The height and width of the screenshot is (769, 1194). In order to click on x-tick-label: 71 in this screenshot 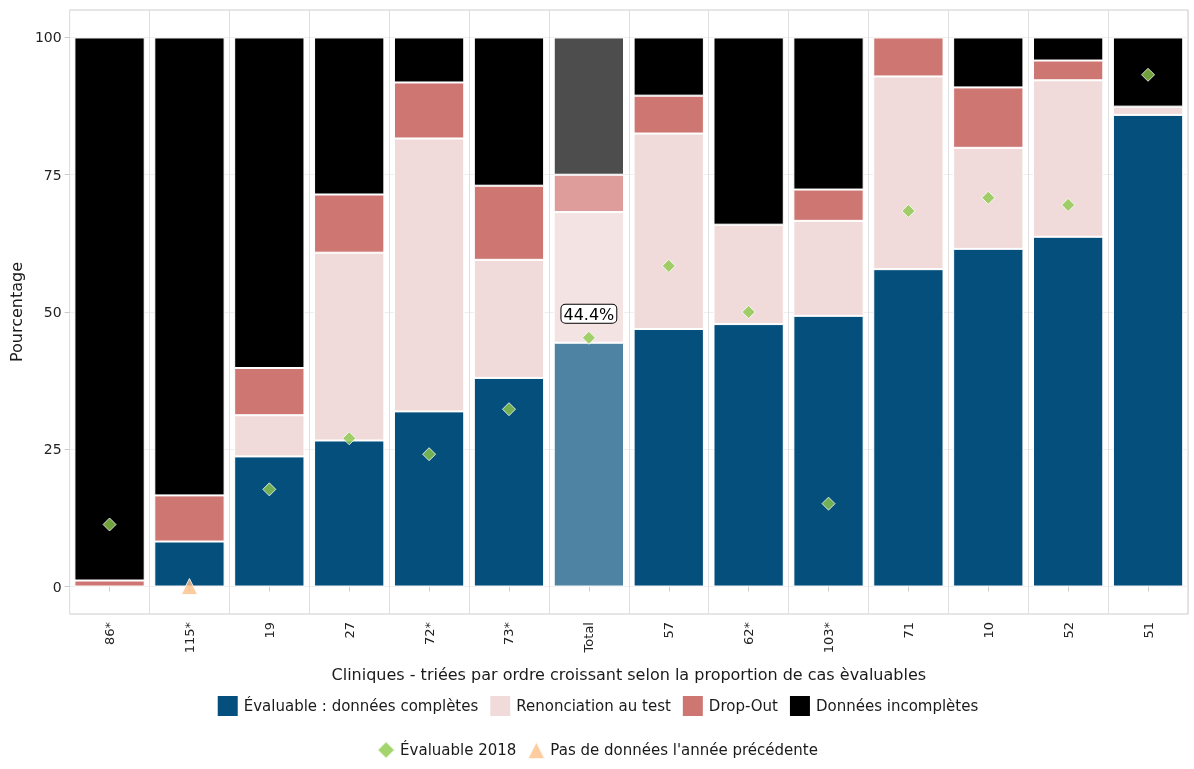, I will do `click(908, 630)`.